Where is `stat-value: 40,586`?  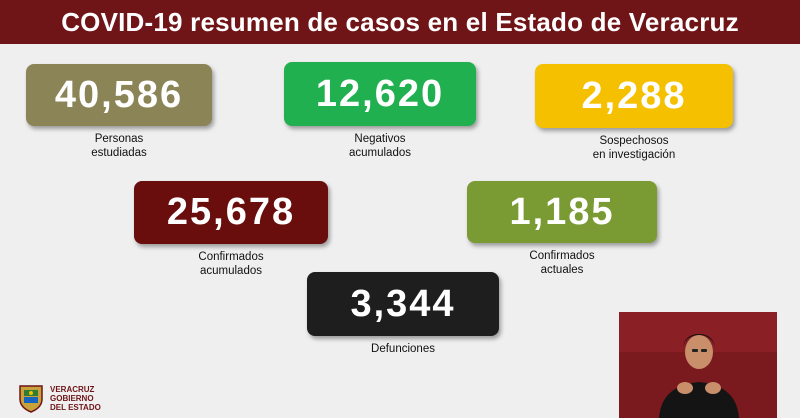
stat-value: 40,586 is located at coordinates (119, 94).